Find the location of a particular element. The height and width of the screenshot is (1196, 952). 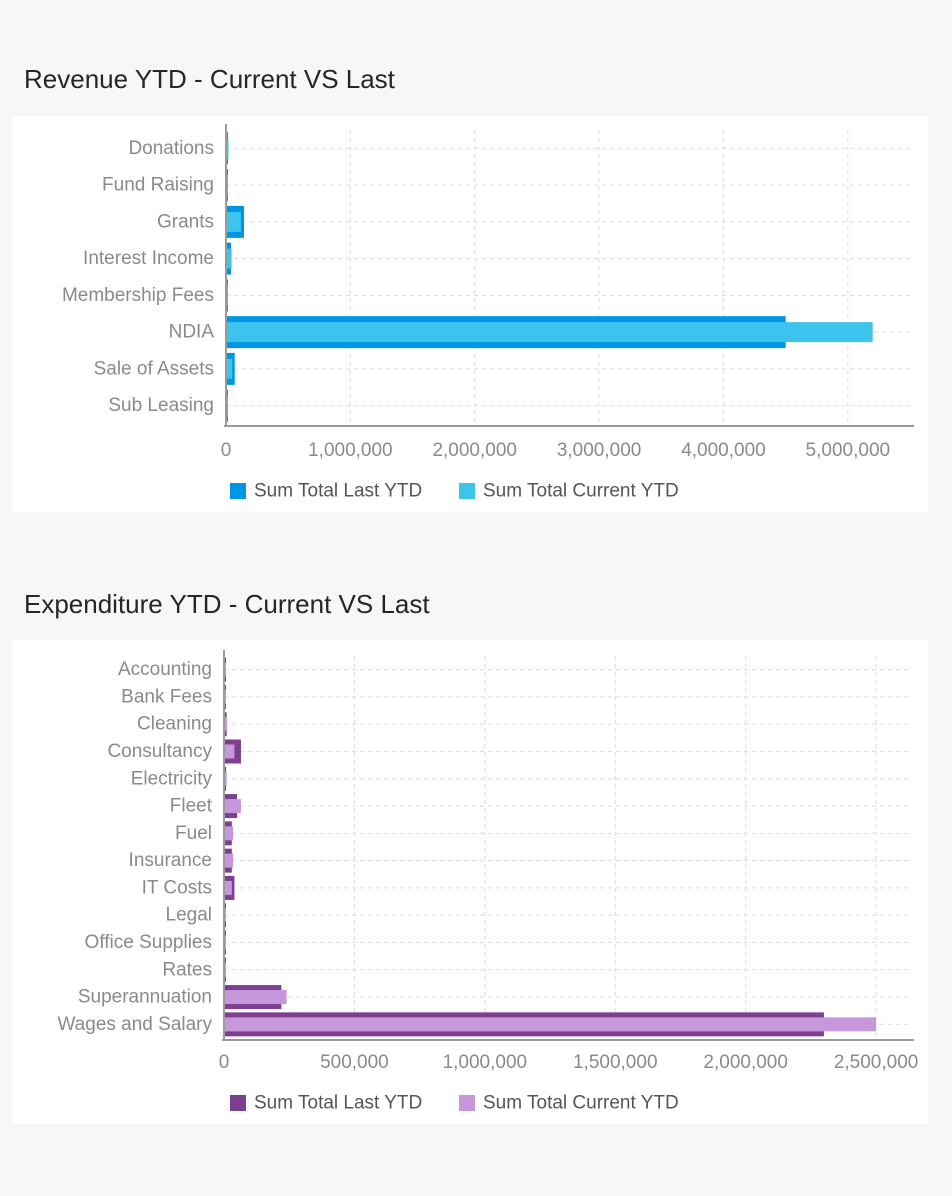

x-tick-label: 3,000,000 is located at coordinates (599, 450).